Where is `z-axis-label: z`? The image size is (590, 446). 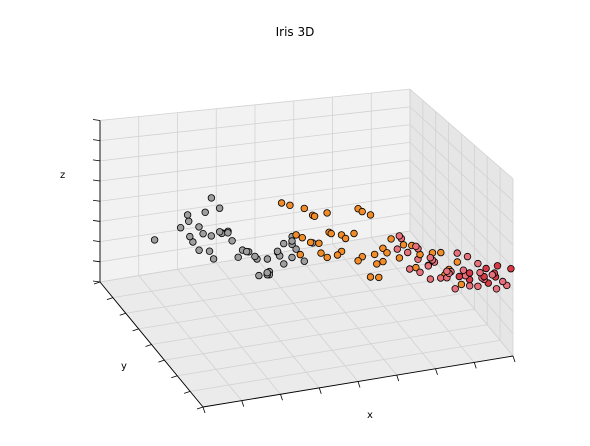
z-axis-label: z is located at coordinates (62, 175).